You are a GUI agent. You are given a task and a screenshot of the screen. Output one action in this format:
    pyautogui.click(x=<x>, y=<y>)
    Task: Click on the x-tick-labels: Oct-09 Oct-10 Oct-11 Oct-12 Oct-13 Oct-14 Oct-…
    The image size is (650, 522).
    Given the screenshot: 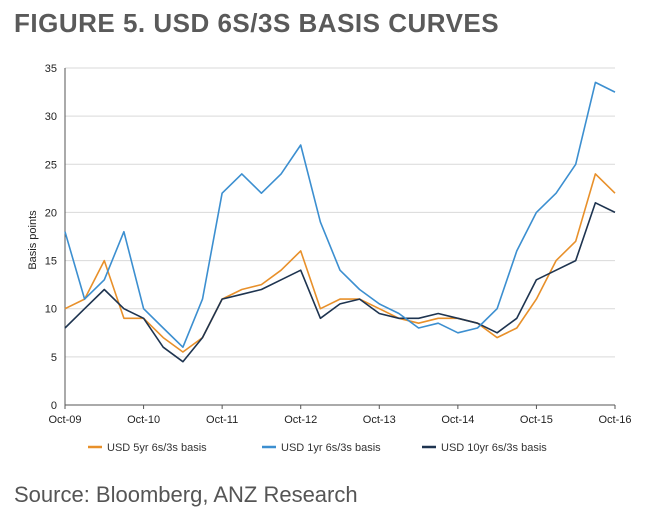 What is the action you would take?
    pyautogui.click(x=339, y=420)
    